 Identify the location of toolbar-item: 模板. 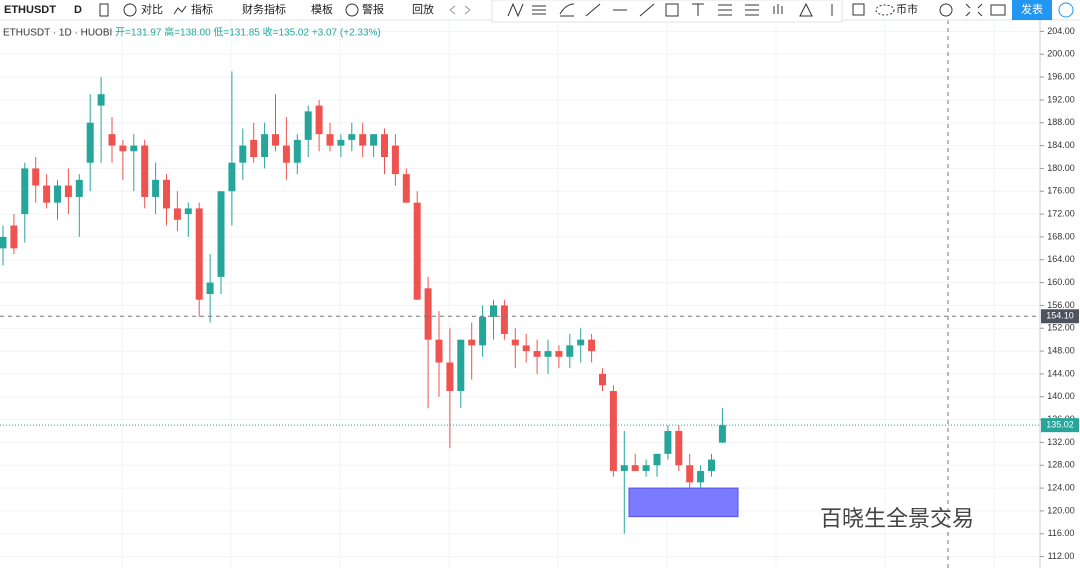
(322, 9).